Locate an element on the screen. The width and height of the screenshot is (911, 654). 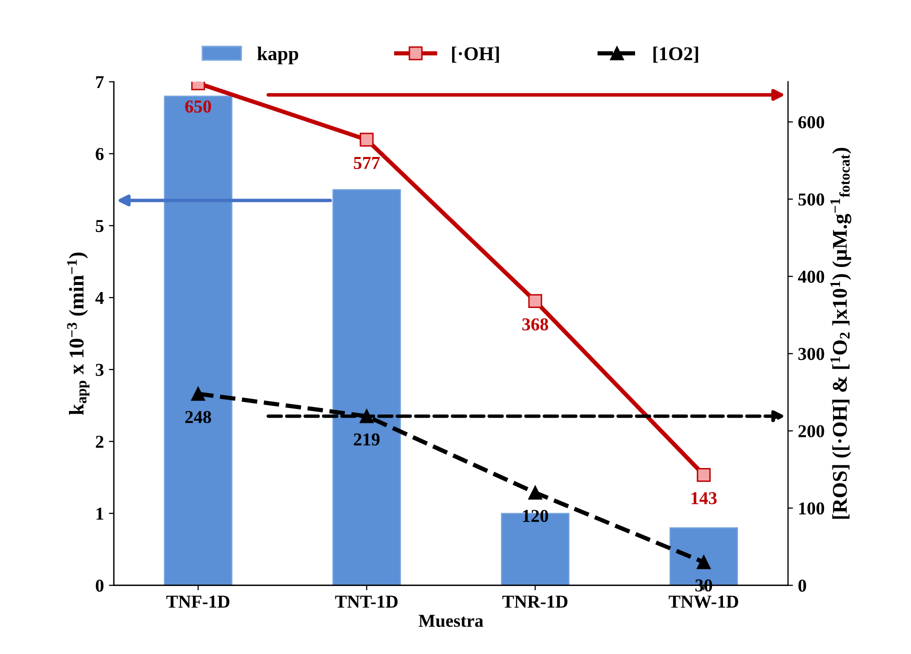
y2-tick-label: 500 is located at coordinates (811, 199).